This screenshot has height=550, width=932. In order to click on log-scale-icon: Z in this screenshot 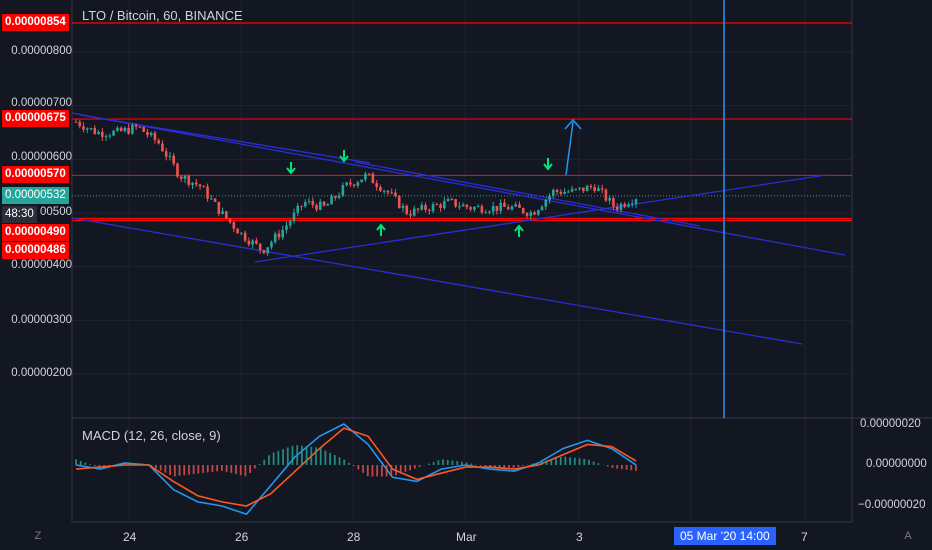, I will do `click(38, 536)`.